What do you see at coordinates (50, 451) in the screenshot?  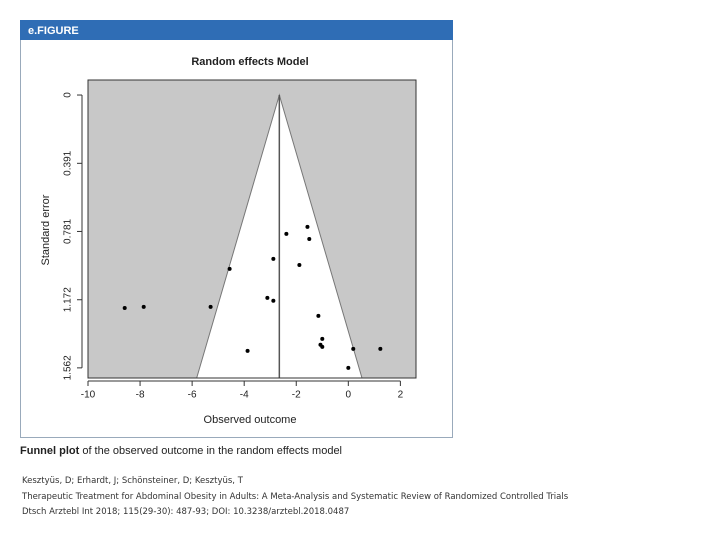 I see `caption-bold: Funnel plot` at bounding box center [50, 451].